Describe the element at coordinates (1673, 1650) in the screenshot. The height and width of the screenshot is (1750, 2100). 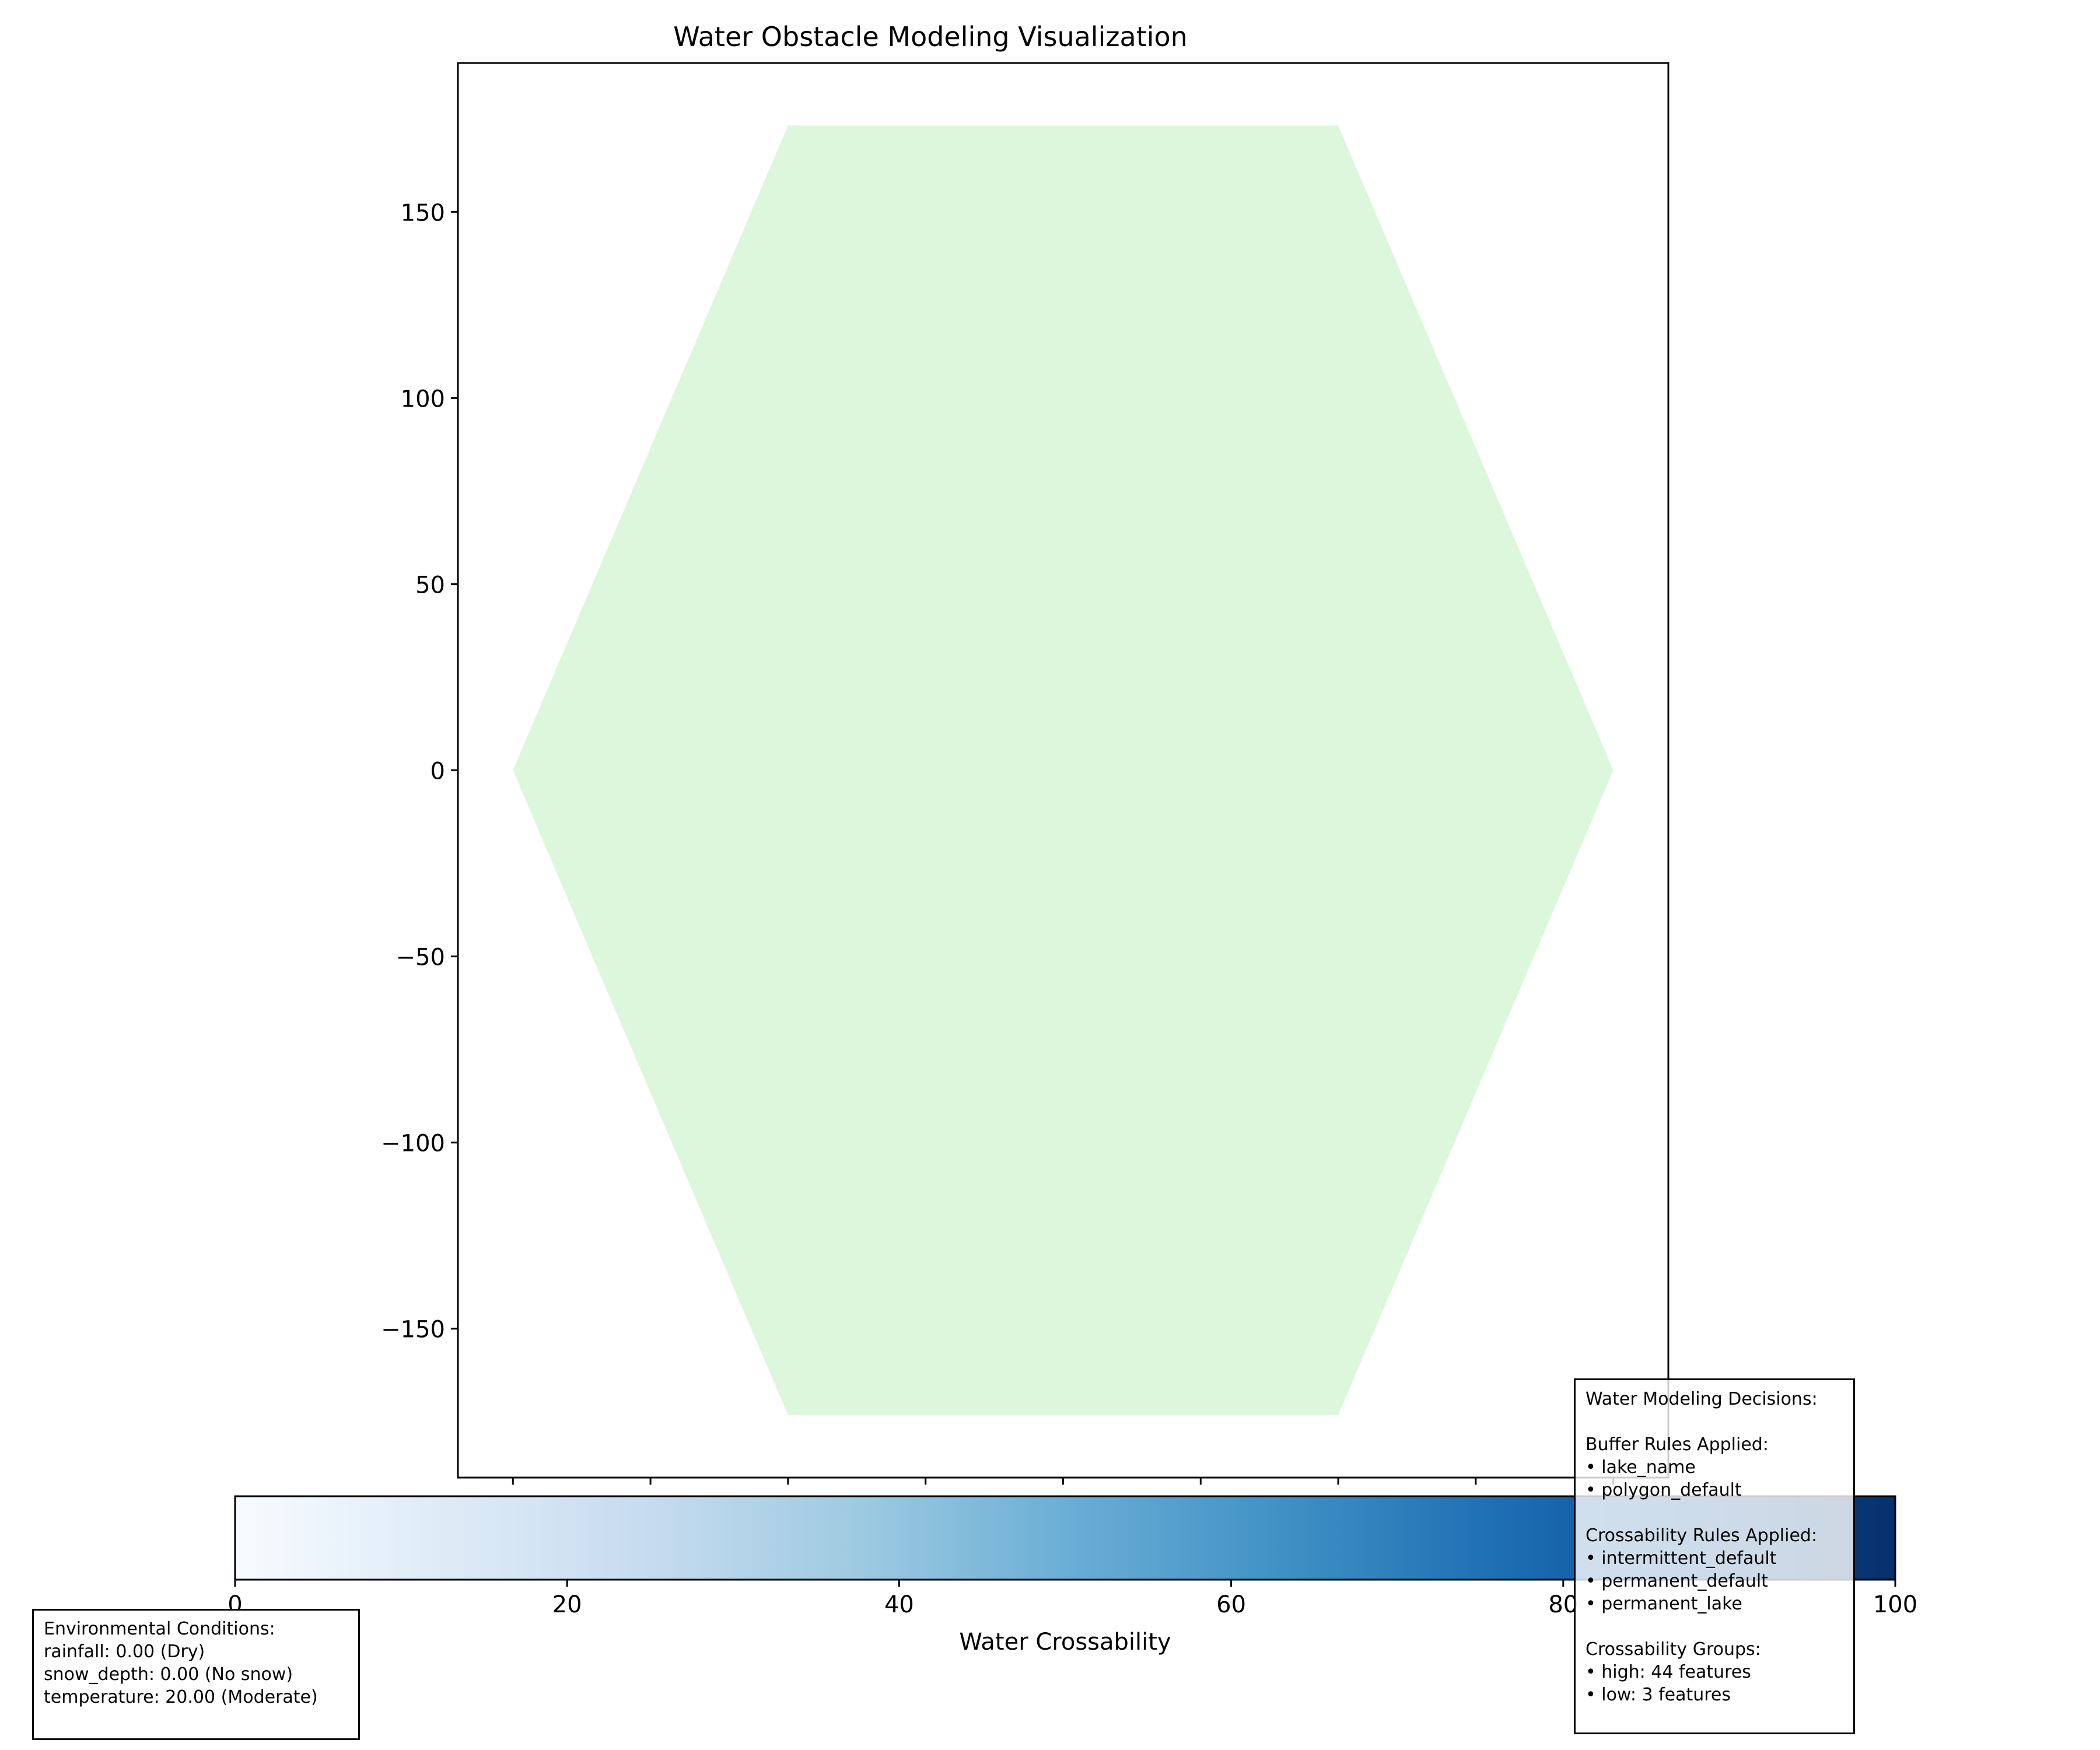
I see `decision-line: Crossability Groups:` at that location.